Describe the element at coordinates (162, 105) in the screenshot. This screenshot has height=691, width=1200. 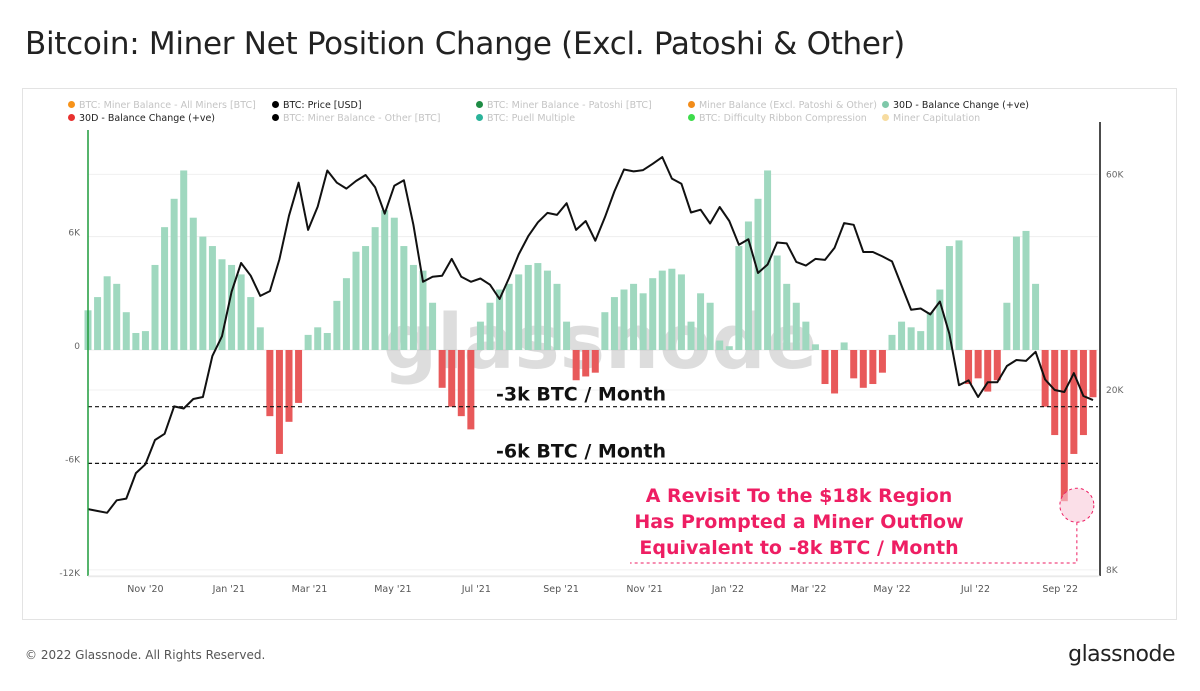
I see `legend-item: BTC: Miner Balance - All Miners [BTC]` at that location.